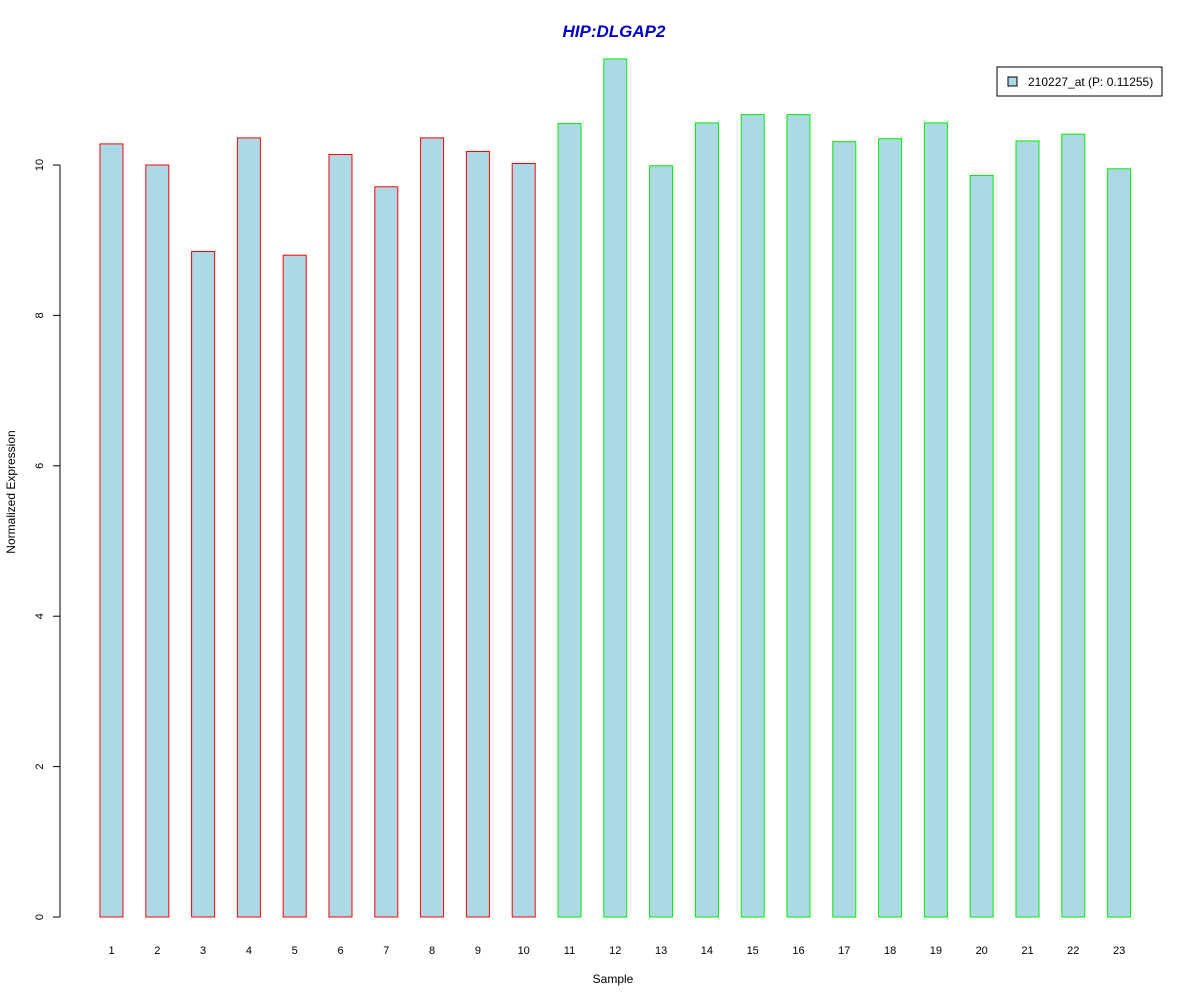 This screenshot has height=1000, width=1200. I want to click on x-tick-label: 18, so click(890, 951).